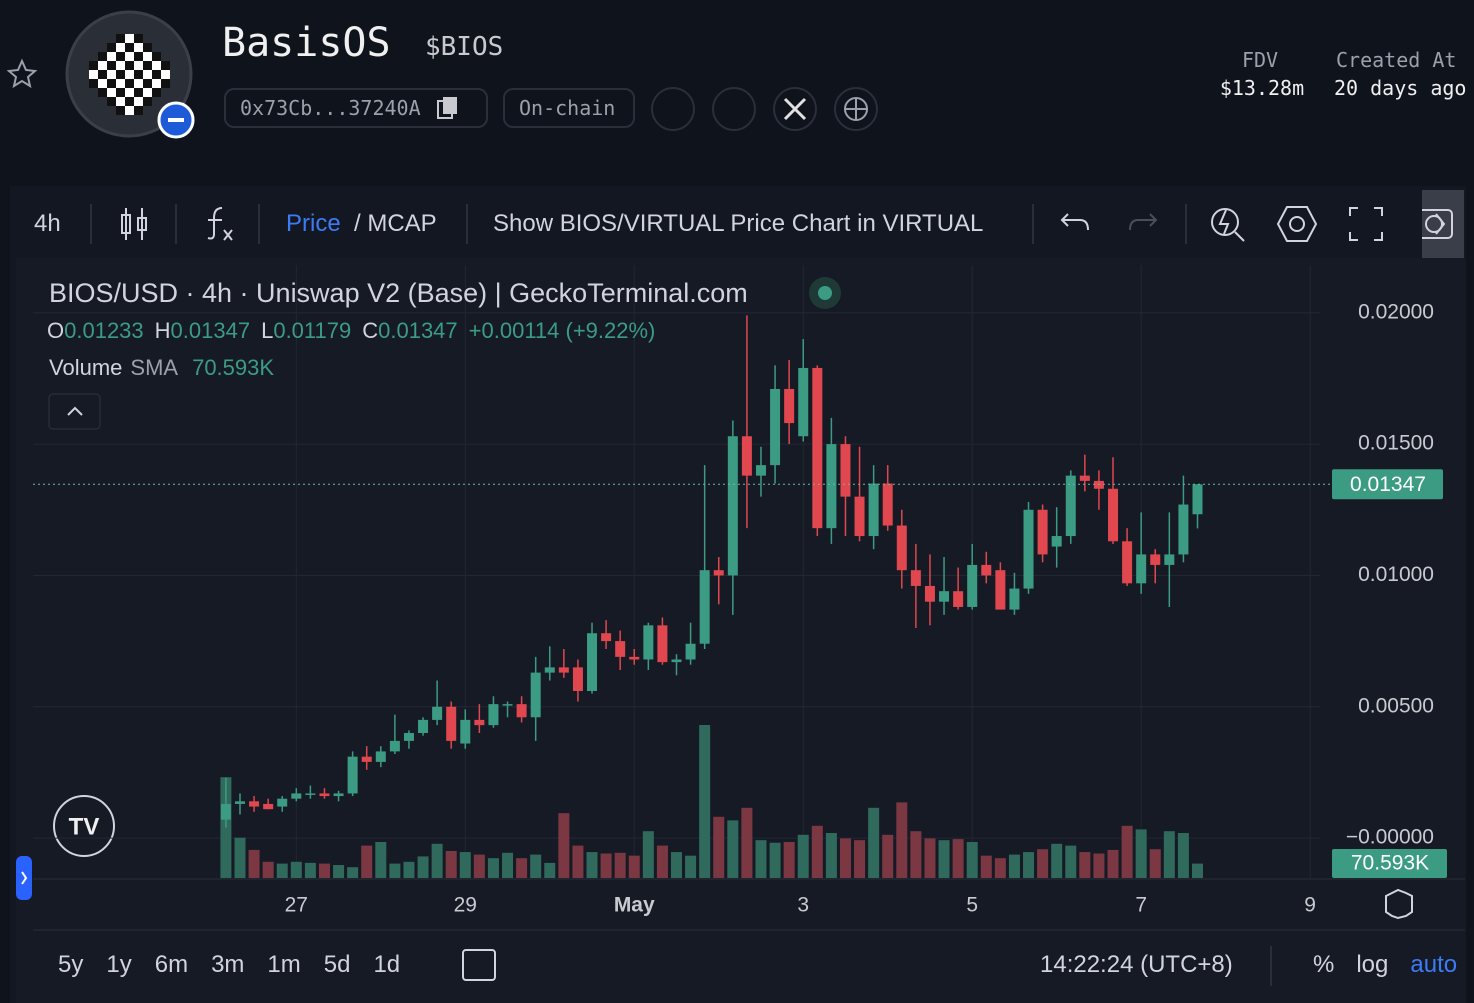 This screenshot has height=1003, width=1474. What do you see at coordinates (395, 223) in the screenshot?
I see `mcap-mode: / MCAP` at bounding box center [395, 223].